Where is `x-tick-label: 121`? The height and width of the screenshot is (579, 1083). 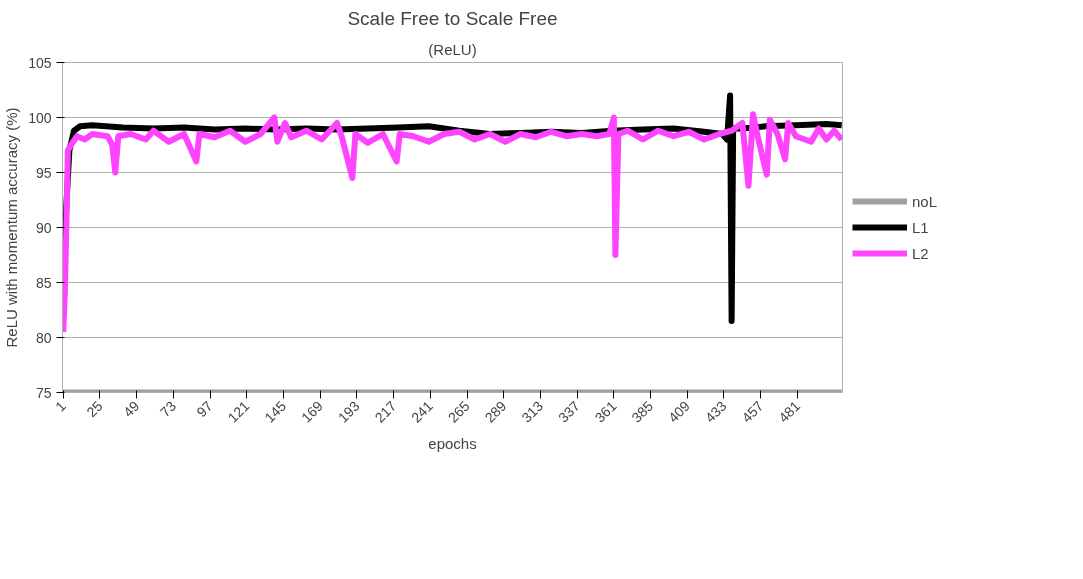 x-tick-label: 121 is located at coordinates (238, 411).